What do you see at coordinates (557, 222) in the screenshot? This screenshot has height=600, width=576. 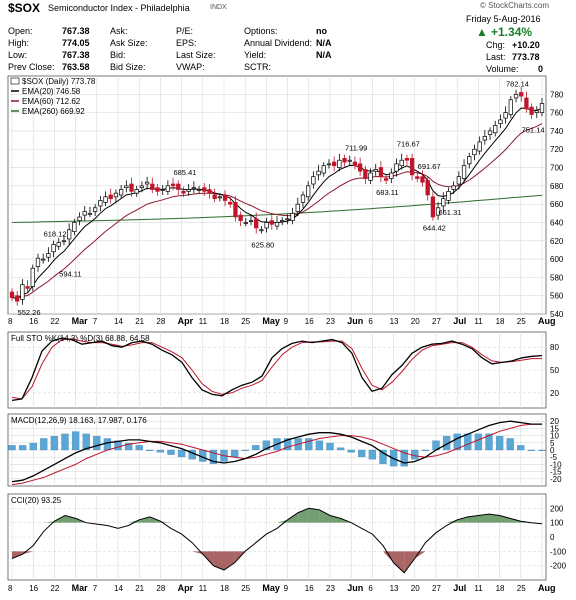 I see `price-tick-label: 640` at bounding box center [557, 222].